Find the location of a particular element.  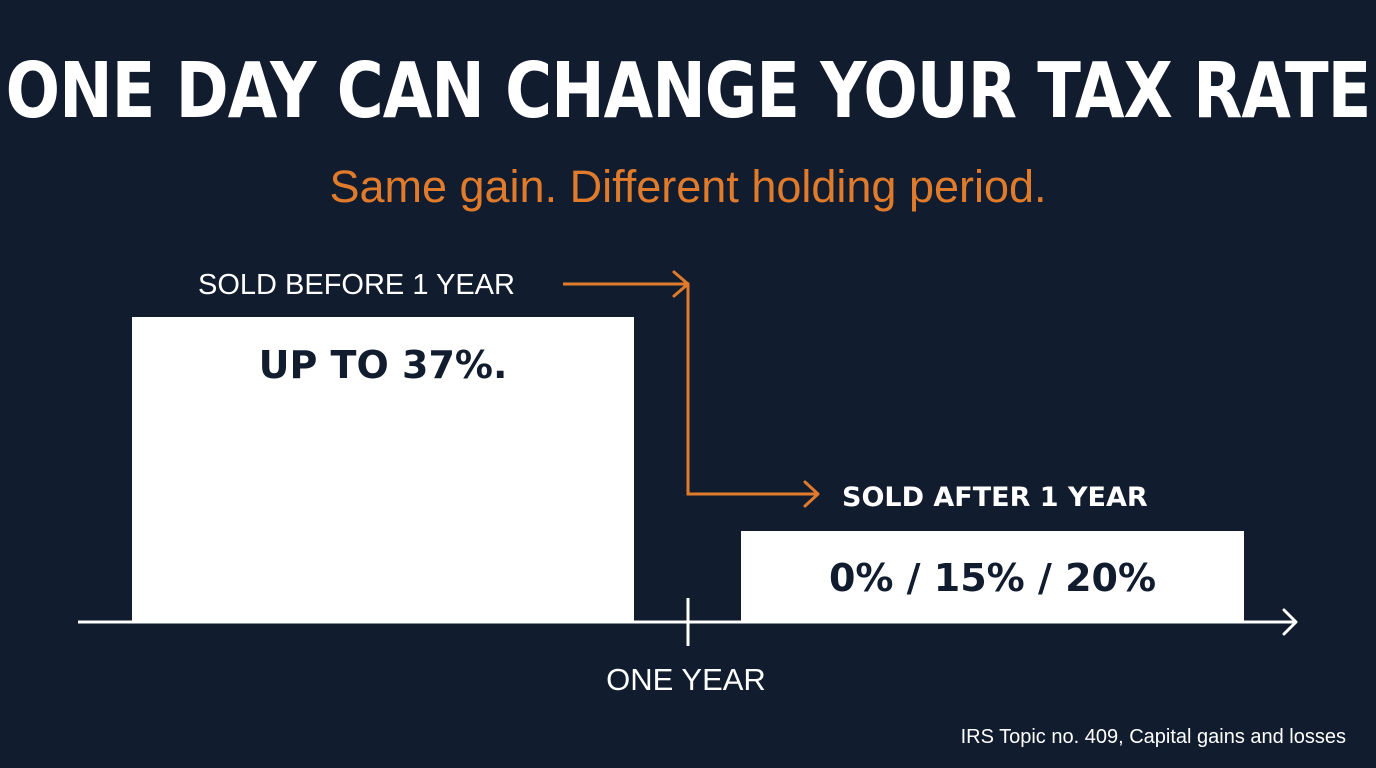

transition-arrow-path is located at coordinates (690, 389).